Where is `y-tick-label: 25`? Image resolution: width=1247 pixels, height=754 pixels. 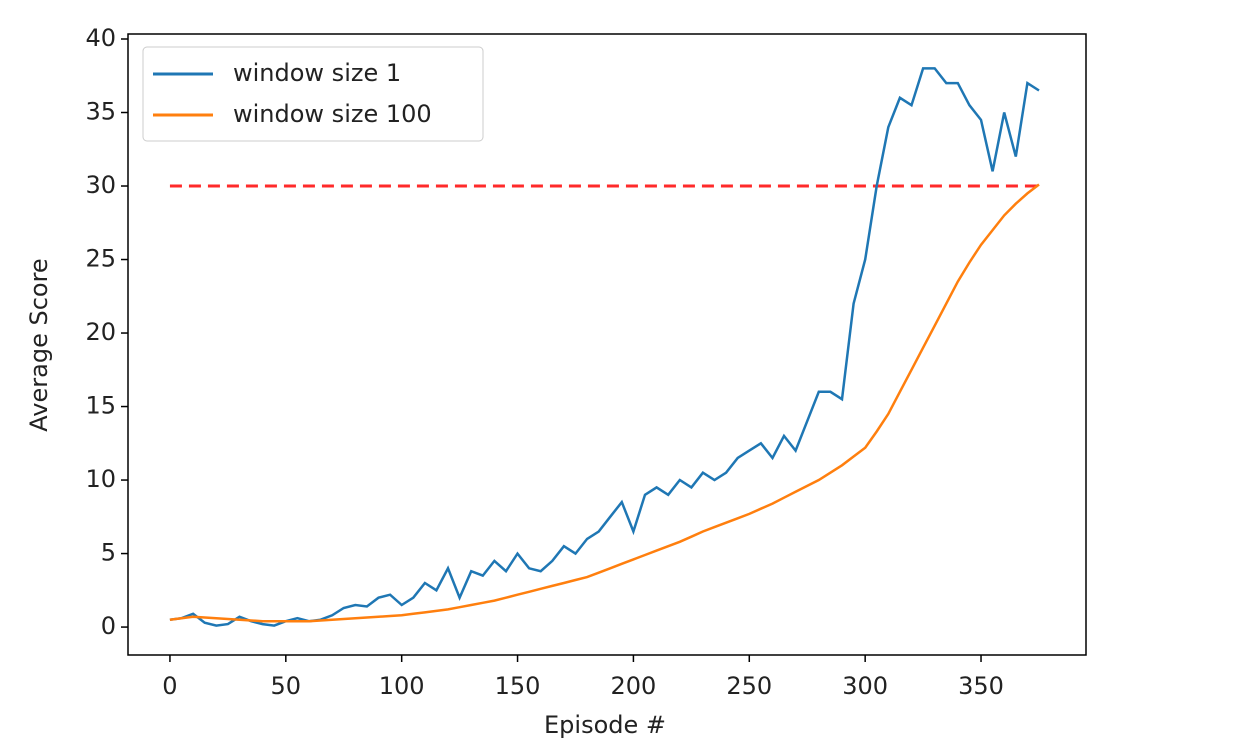 y-tick-label: 25 is located at coordinates (100, 259).